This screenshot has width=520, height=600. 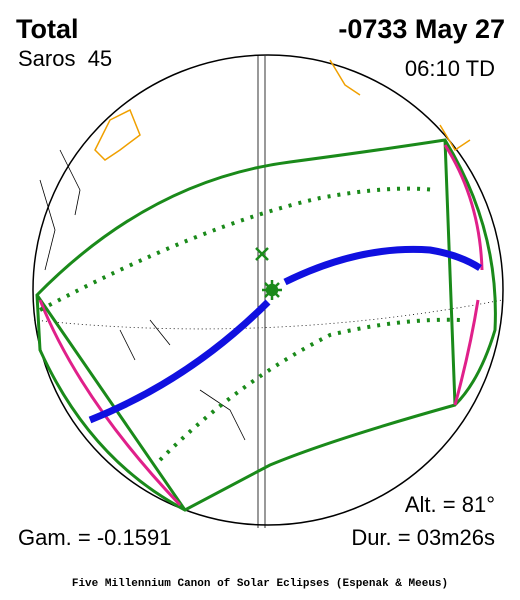 What do you see at coordinates (94, 537) in the screenshot?
I see `gamma: Gam. = -0.1591` at bounding box center [94, 537].